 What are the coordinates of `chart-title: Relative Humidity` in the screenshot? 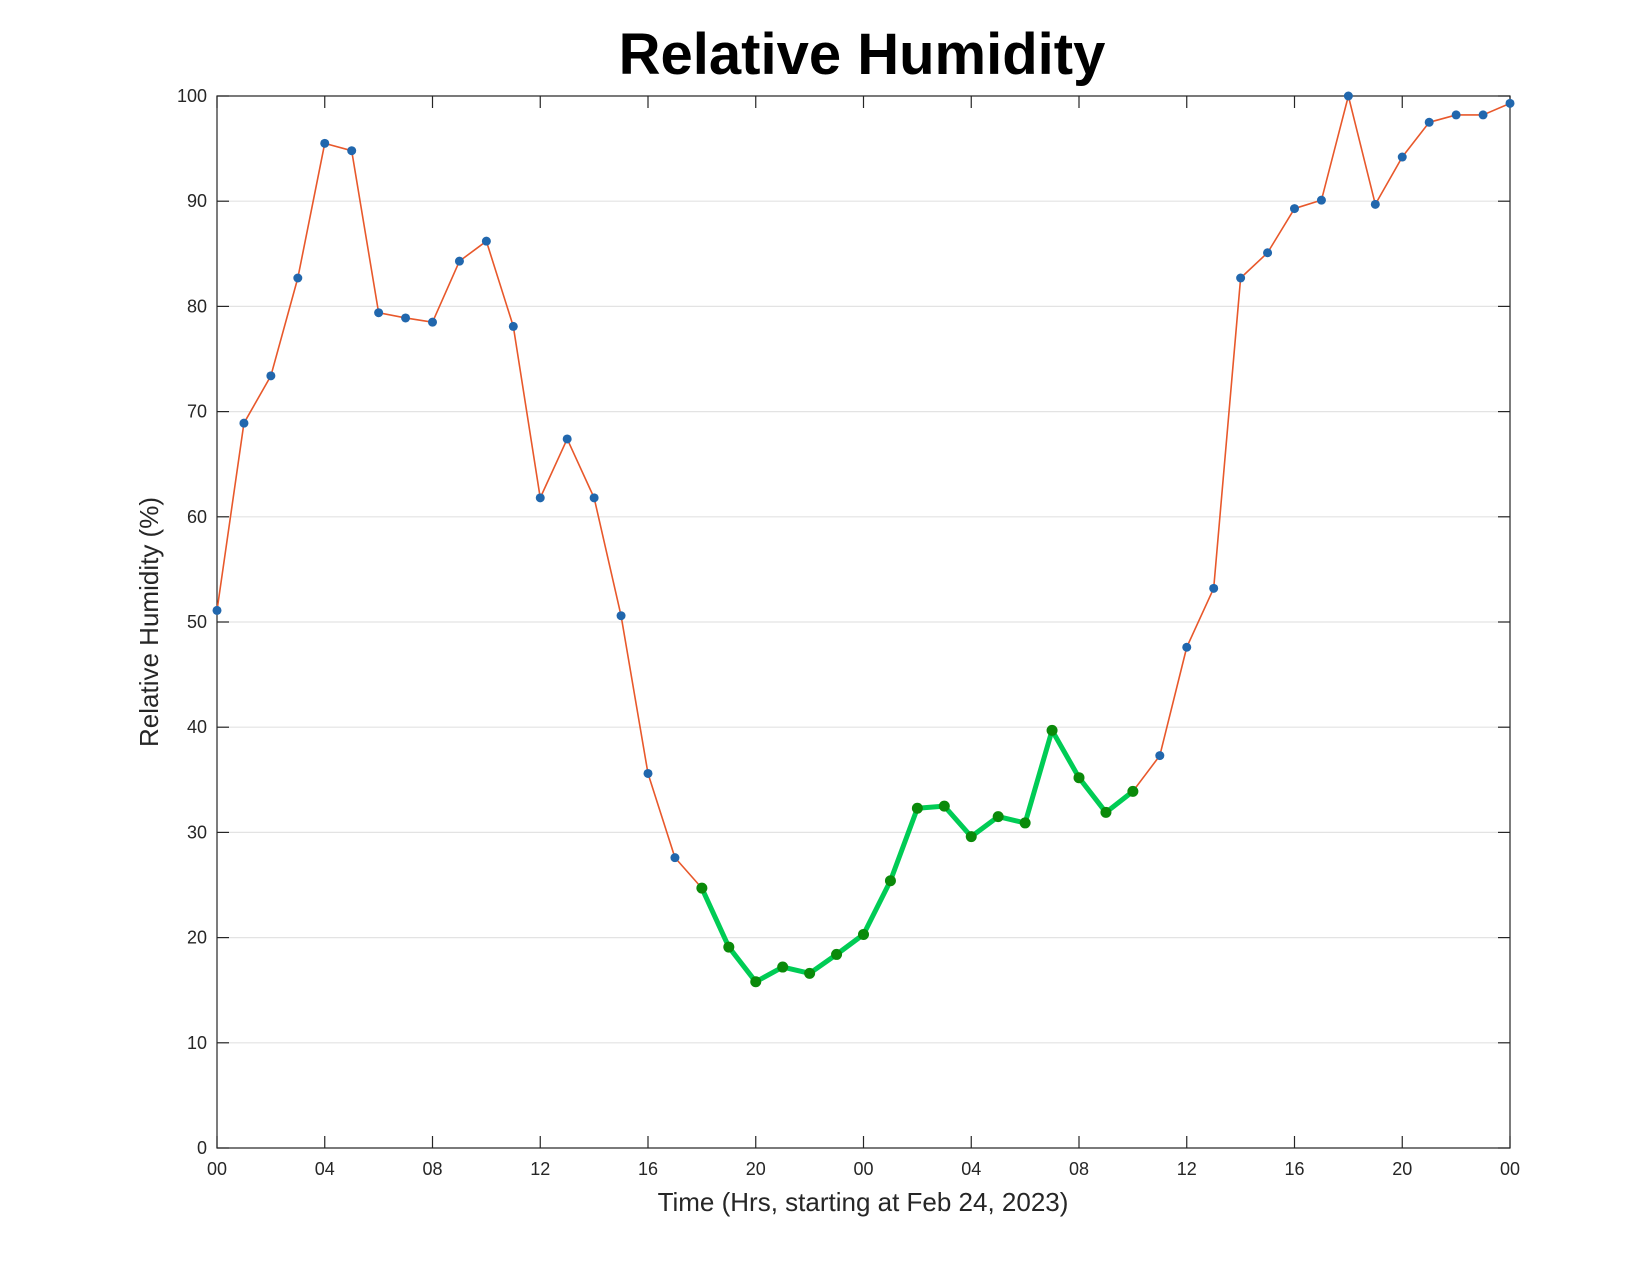 It's located at (862, 54).